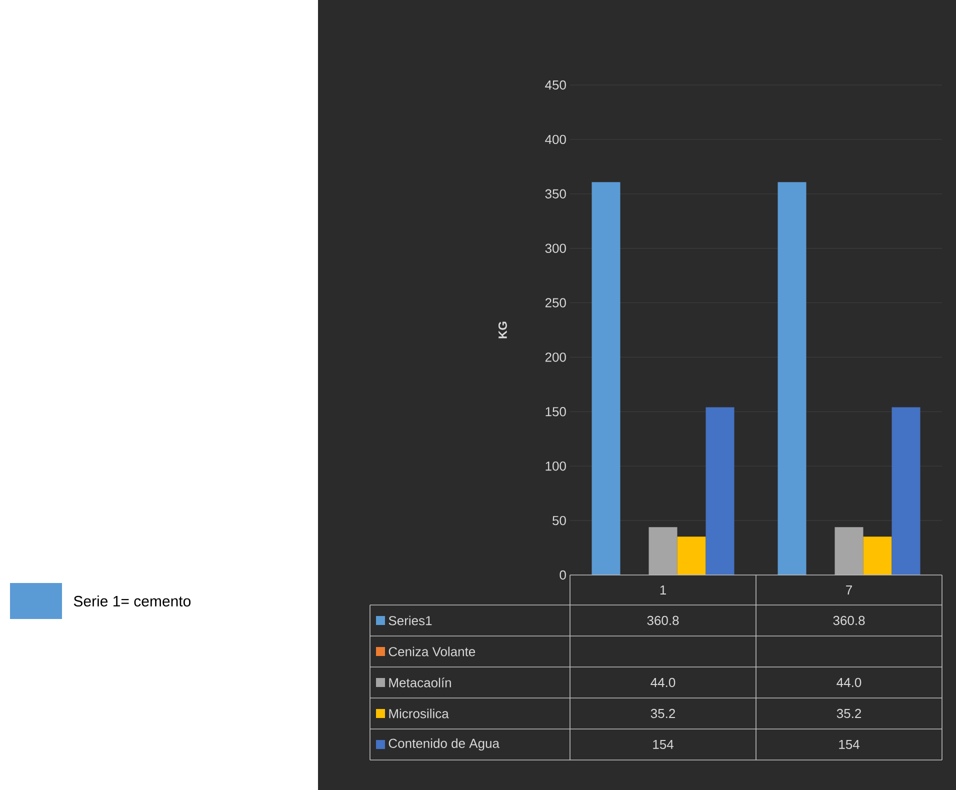  I want to click on y-tick-label: 100, so click(556, 466).